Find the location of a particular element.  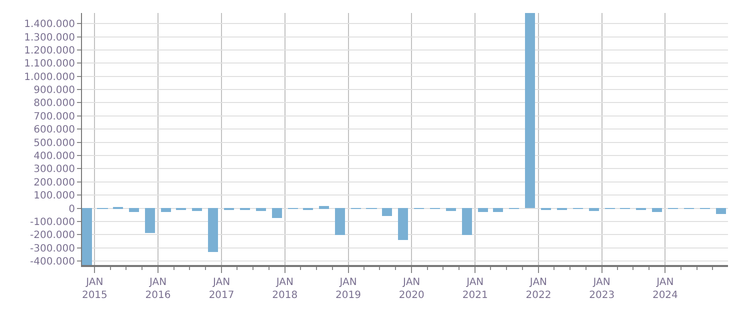

y-tick-label: 100.000 is located at coordinates (54, 196).